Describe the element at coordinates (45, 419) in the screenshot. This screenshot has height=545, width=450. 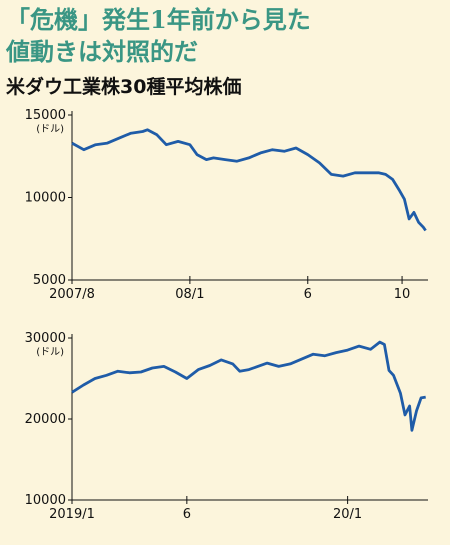
I see `y-tick-label: 20000` at that location.